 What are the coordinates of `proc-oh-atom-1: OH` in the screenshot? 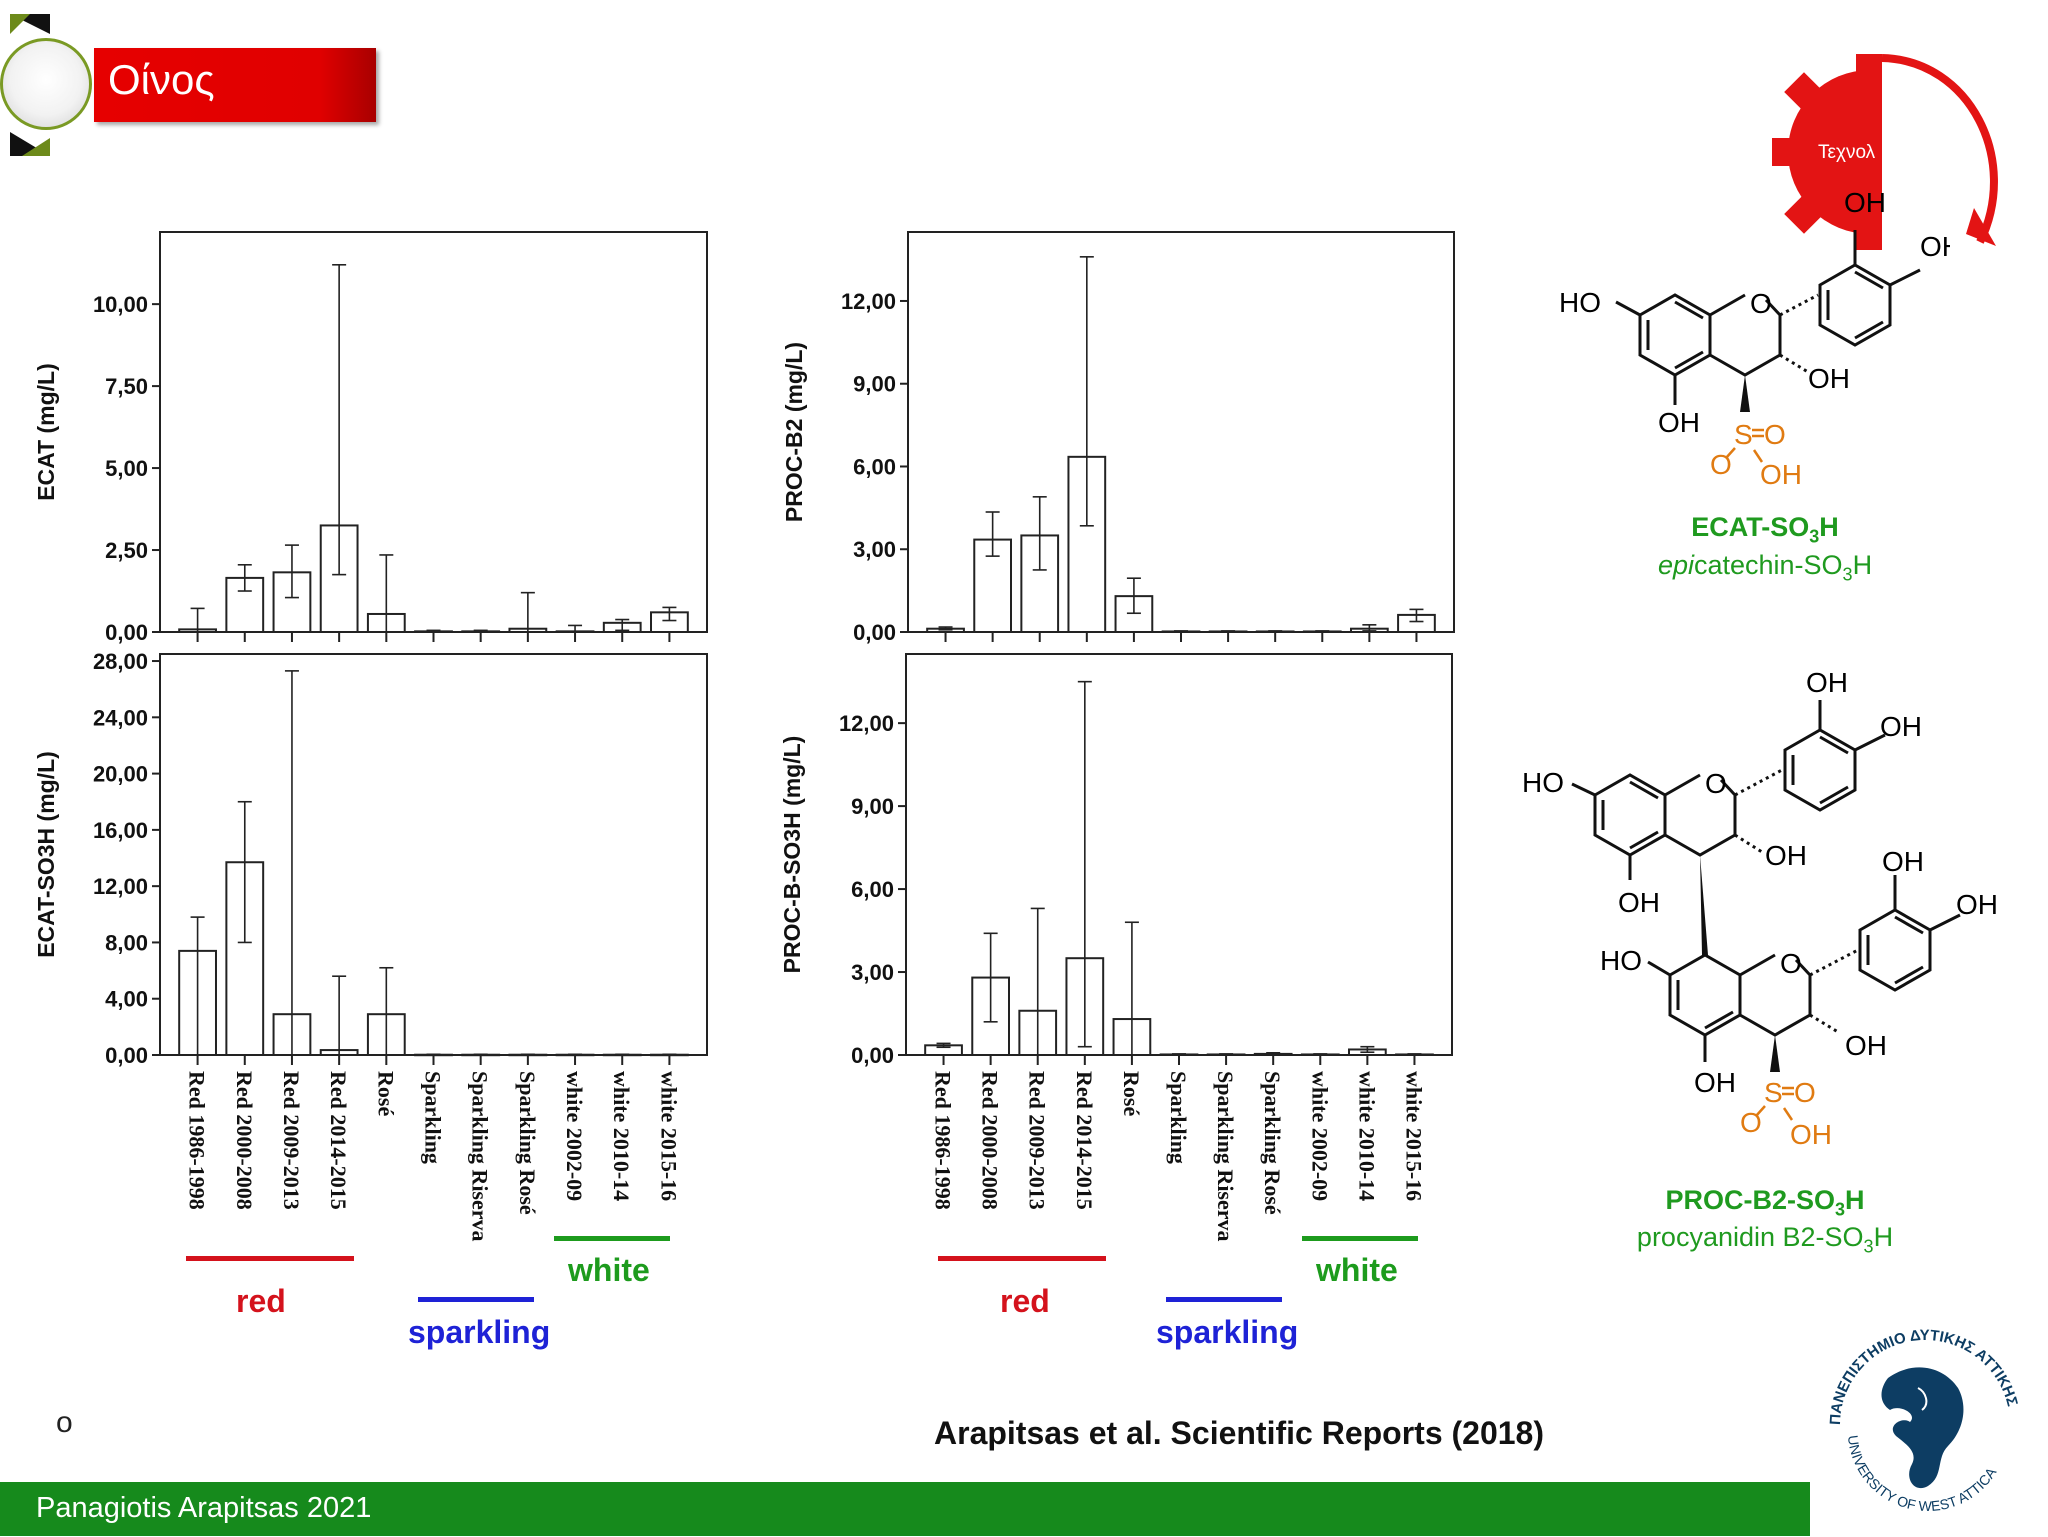 It's located at (1639, 902).